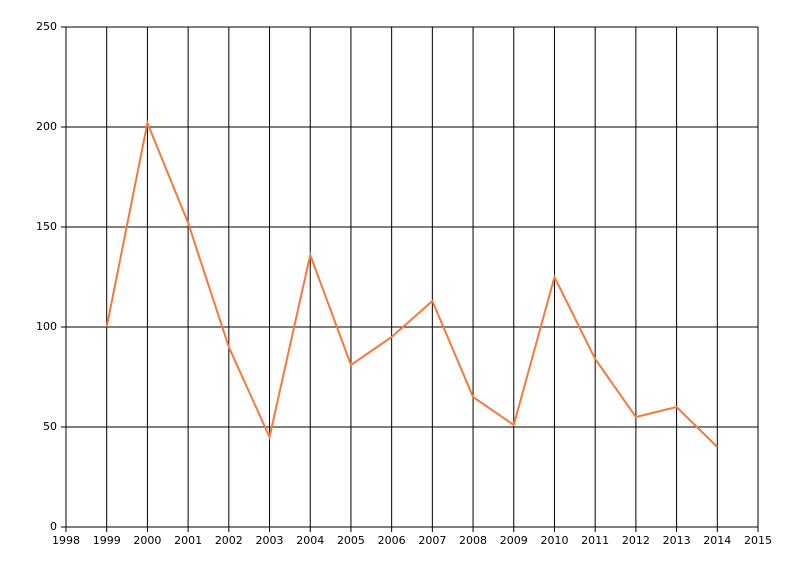 This screenshot has height=576, width=800. Describe the element at coordinates (554, 540) in the screenshot. I see `x-tick-label: 2010` at that location.